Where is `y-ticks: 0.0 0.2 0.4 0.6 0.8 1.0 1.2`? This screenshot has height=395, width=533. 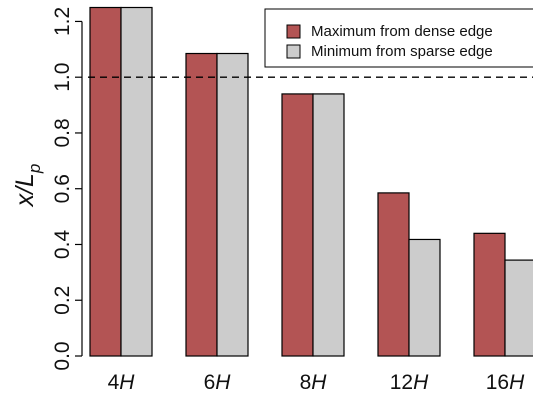 y-ticks: 0.0 0.2 0.4 0.6 0.8 1.0 1.2 is located at coordinates (66, 189).